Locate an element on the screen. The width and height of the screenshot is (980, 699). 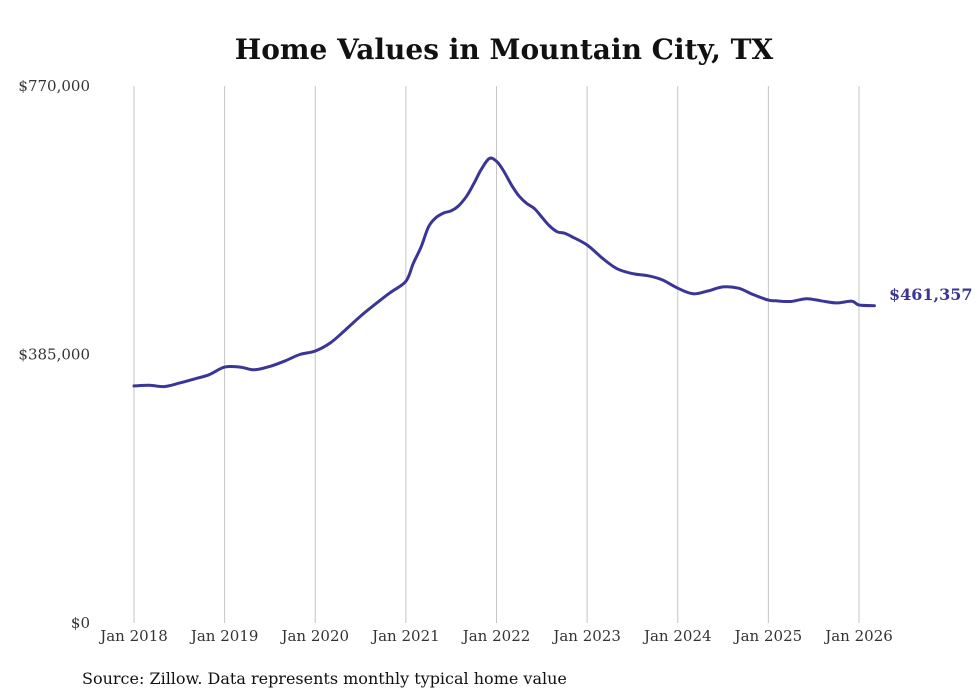
x-tick-label: Jan 2022 is located at coordinates (496, 636).